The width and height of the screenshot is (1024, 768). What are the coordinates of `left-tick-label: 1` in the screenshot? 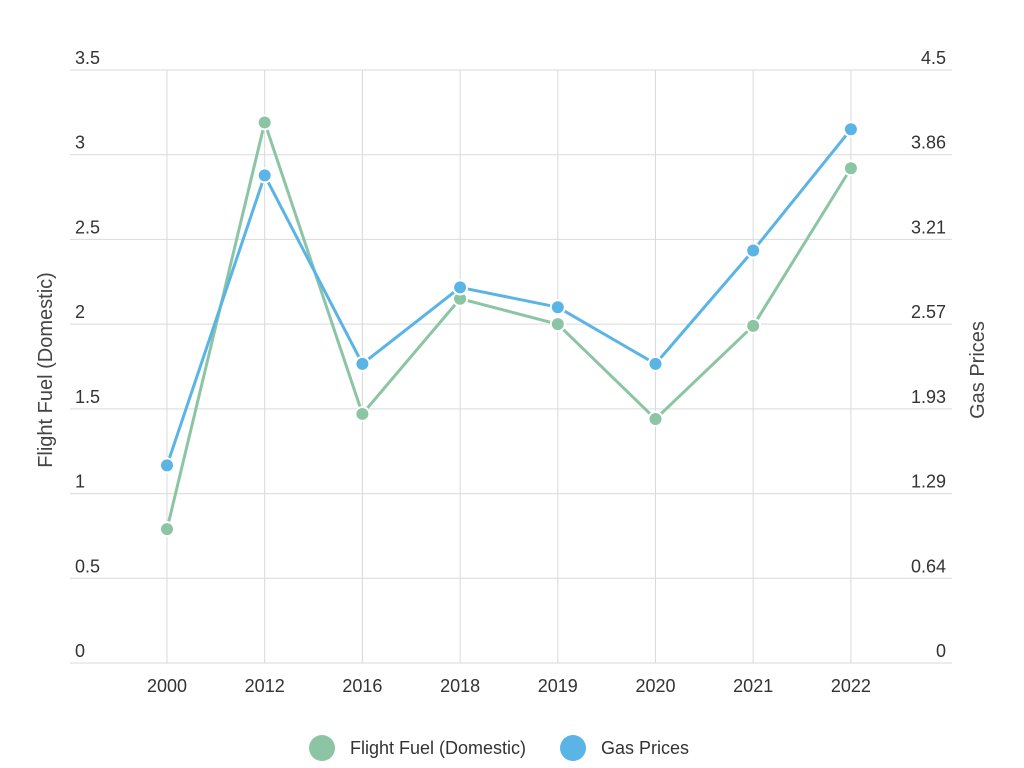 It's located at (80, 482).